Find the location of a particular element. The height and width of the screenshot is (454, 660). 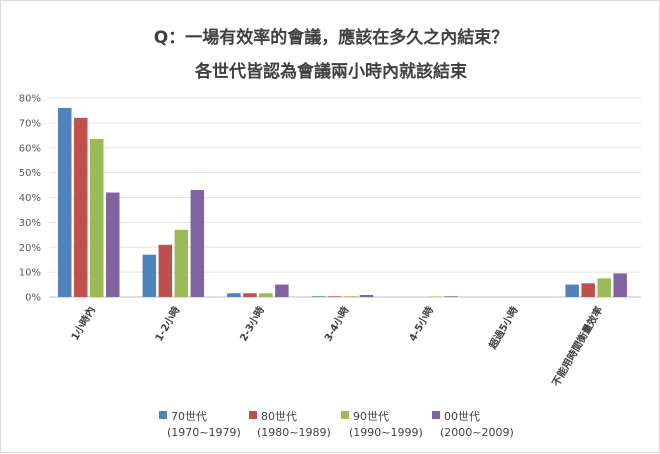

y-tick-label: 70% is located at coordinates (30, 123).